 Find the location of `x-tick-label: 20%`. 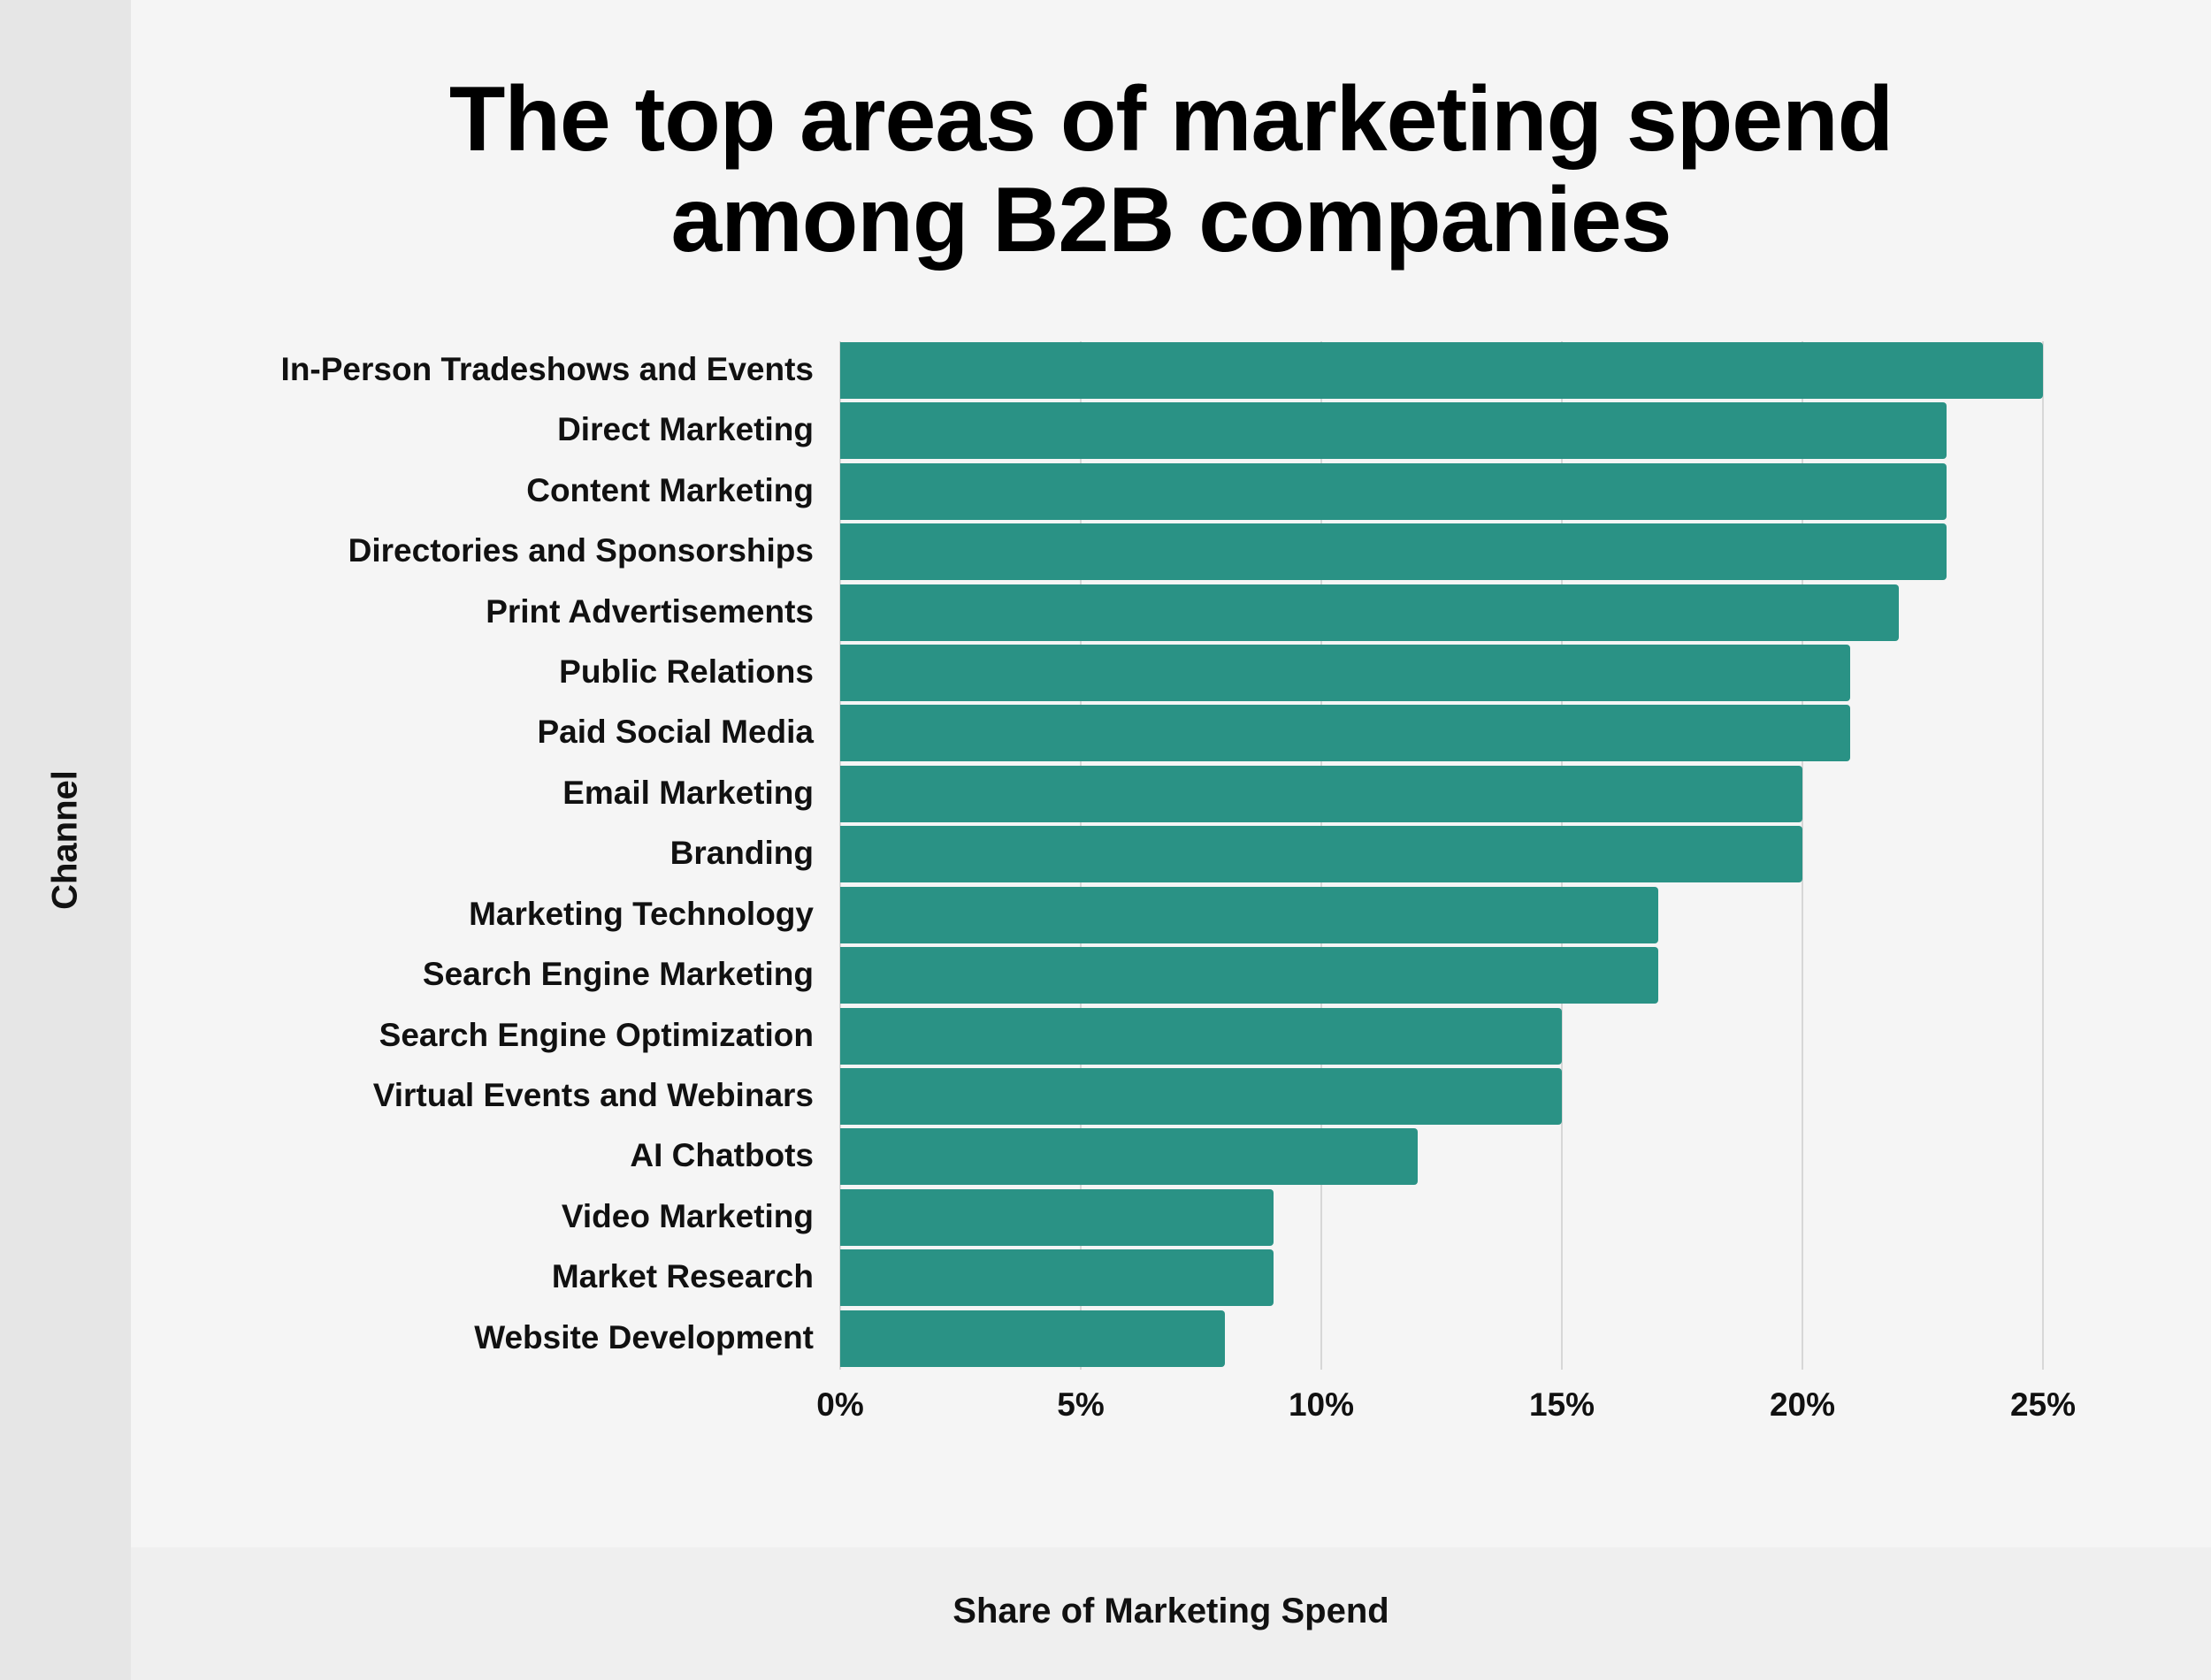

x-tick-label: 20% is located at coordinates (1802, 1404).